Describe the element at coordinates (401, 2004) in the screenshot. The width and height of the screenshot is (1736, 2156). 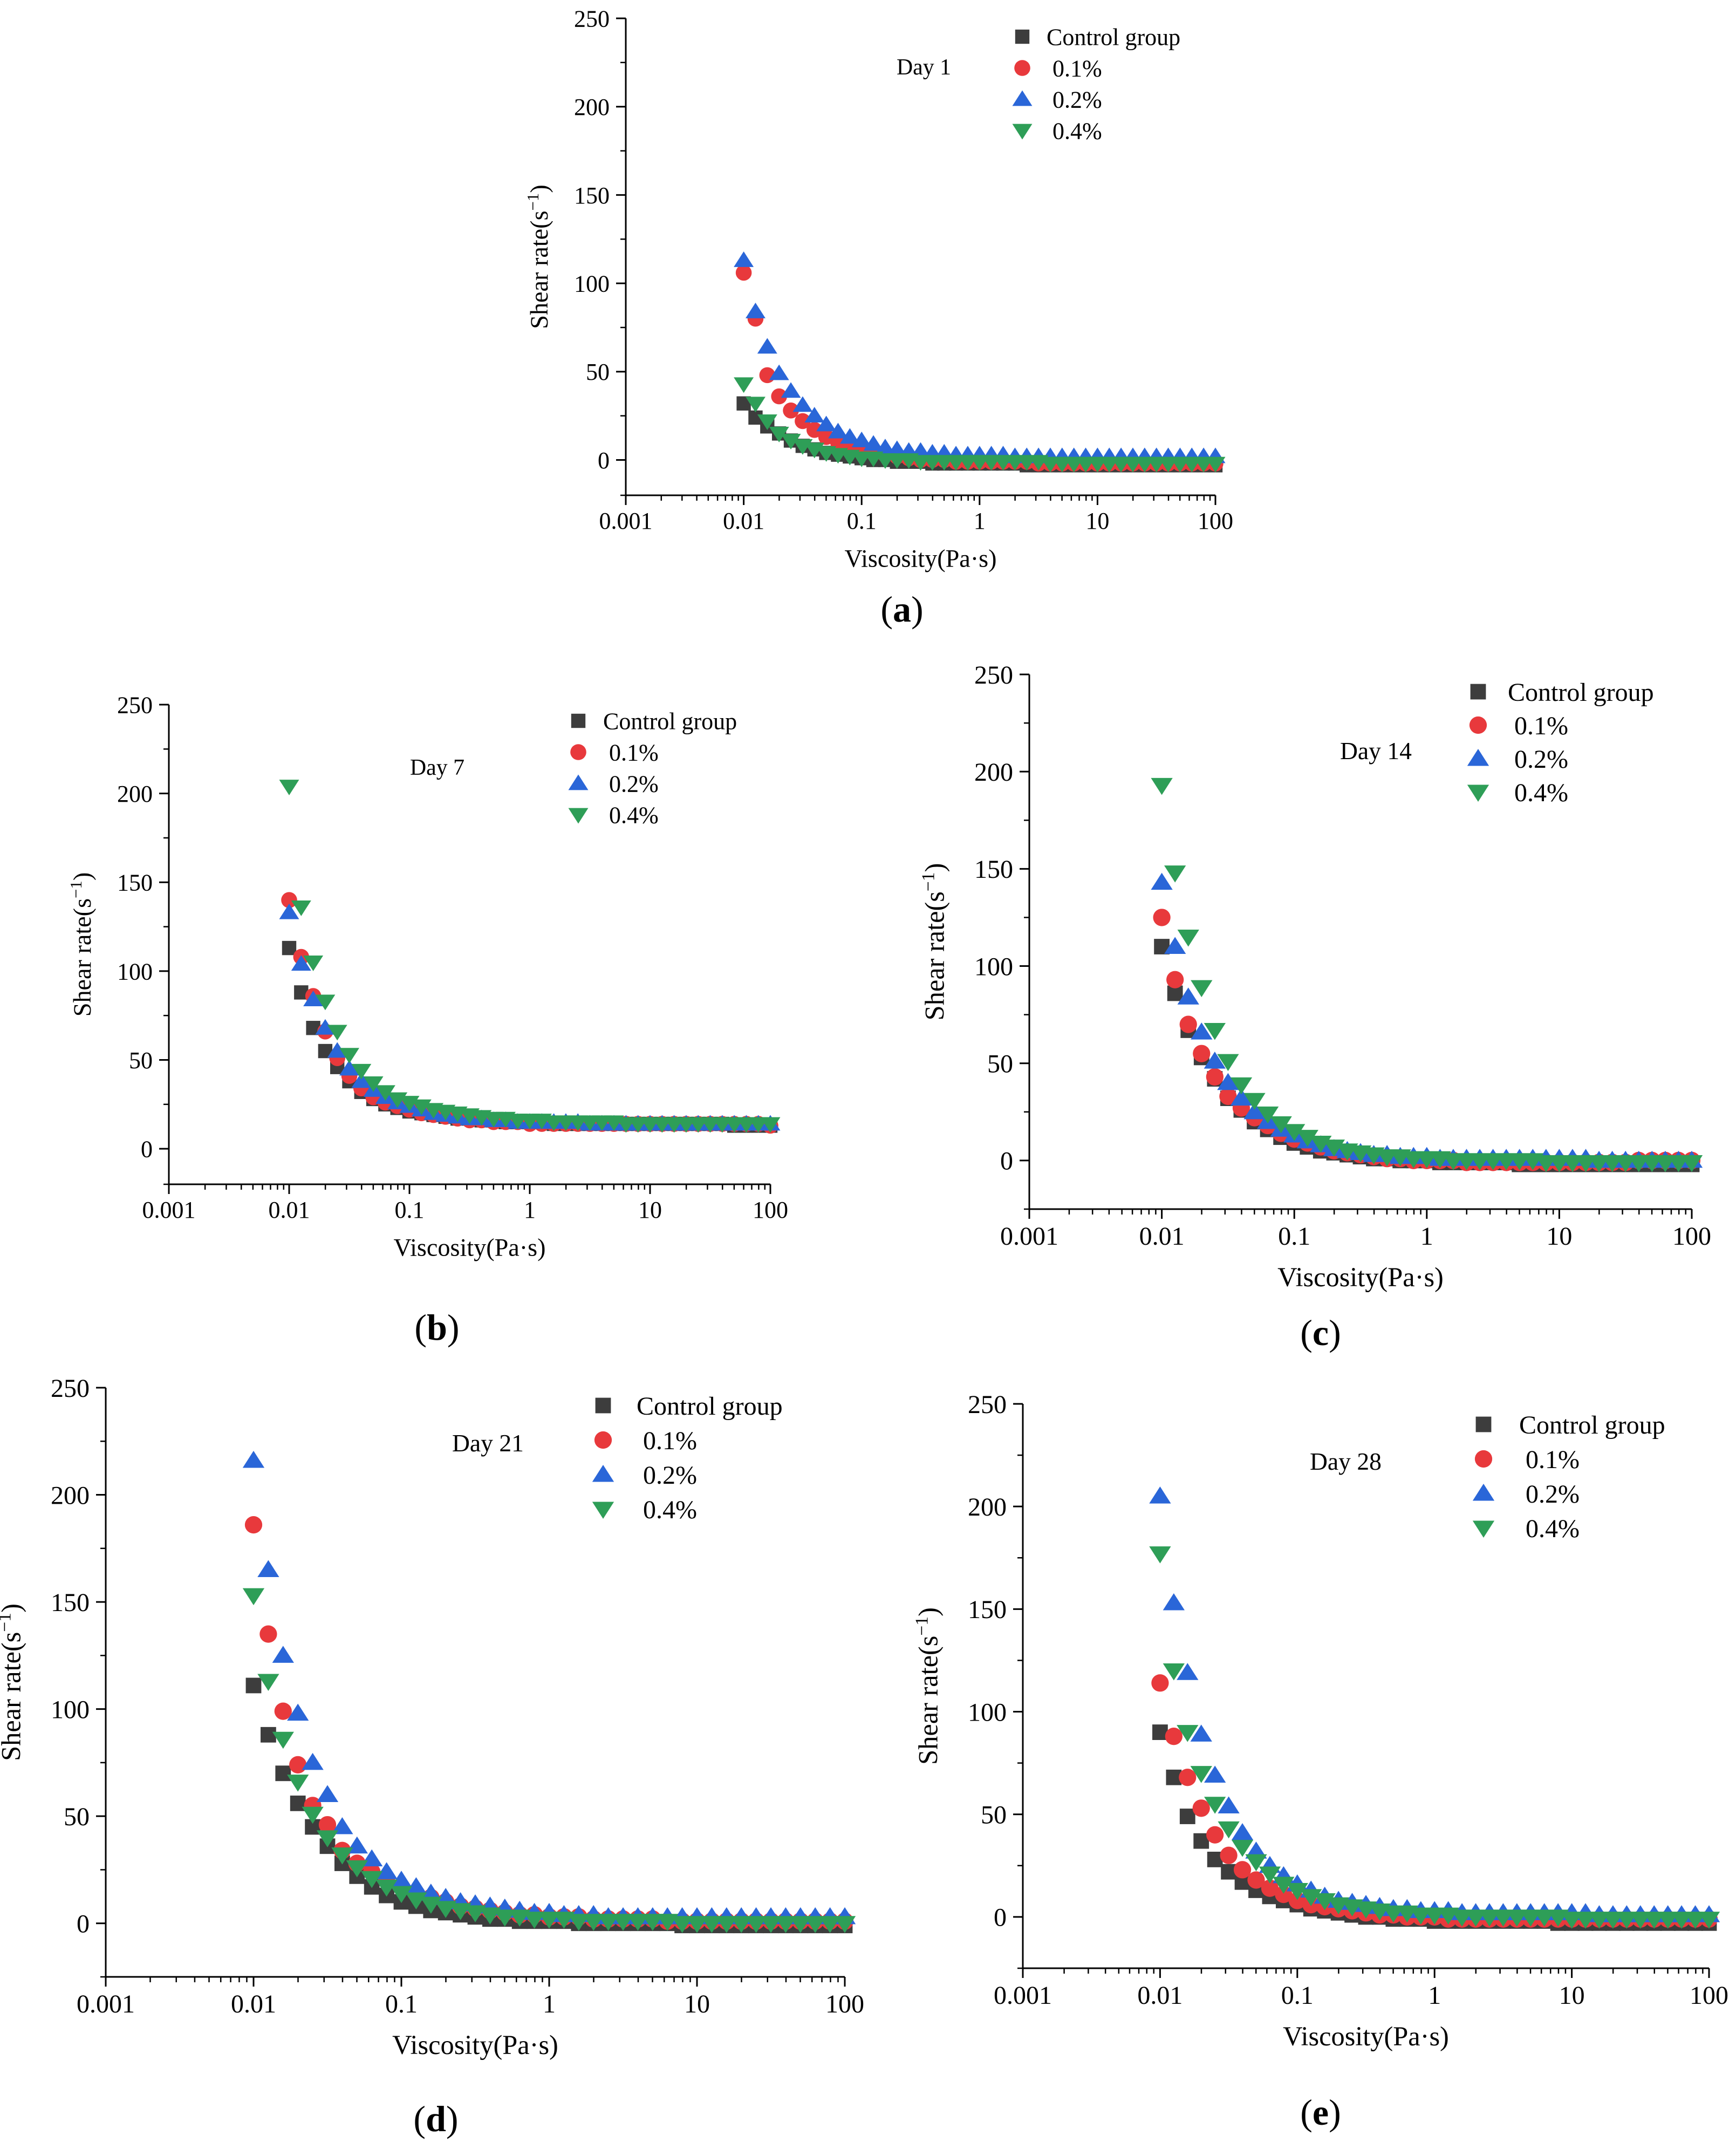
I see `x-tick-label: 0.1` at that location.